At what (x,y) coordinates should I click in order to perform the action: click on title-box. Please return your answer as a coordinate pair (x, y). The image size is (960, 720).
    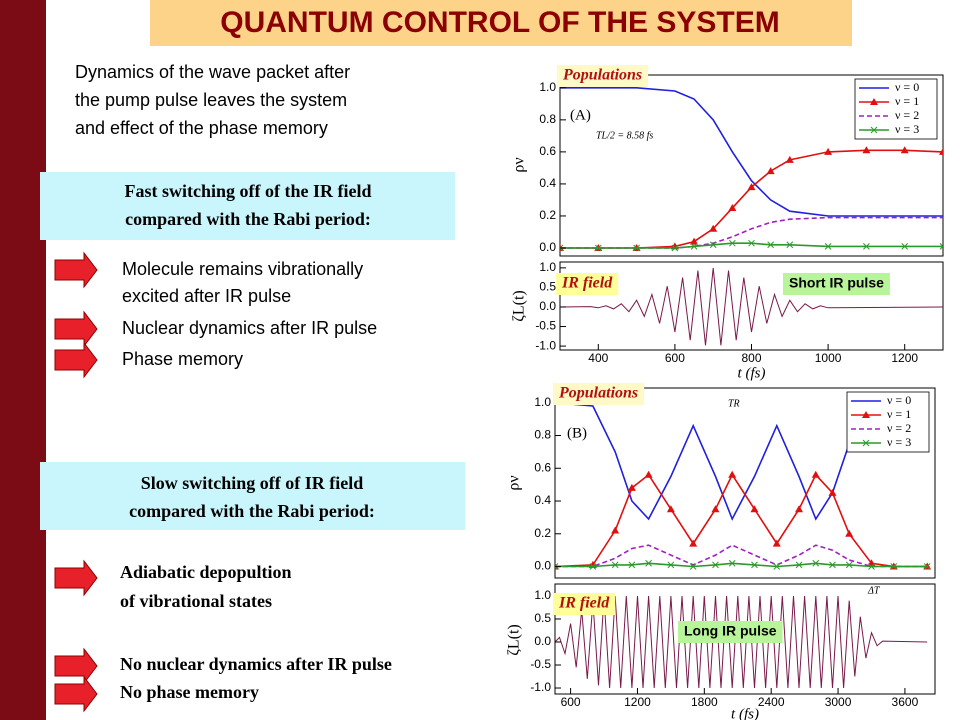
    Looking at the image, I should click on (501, 23).